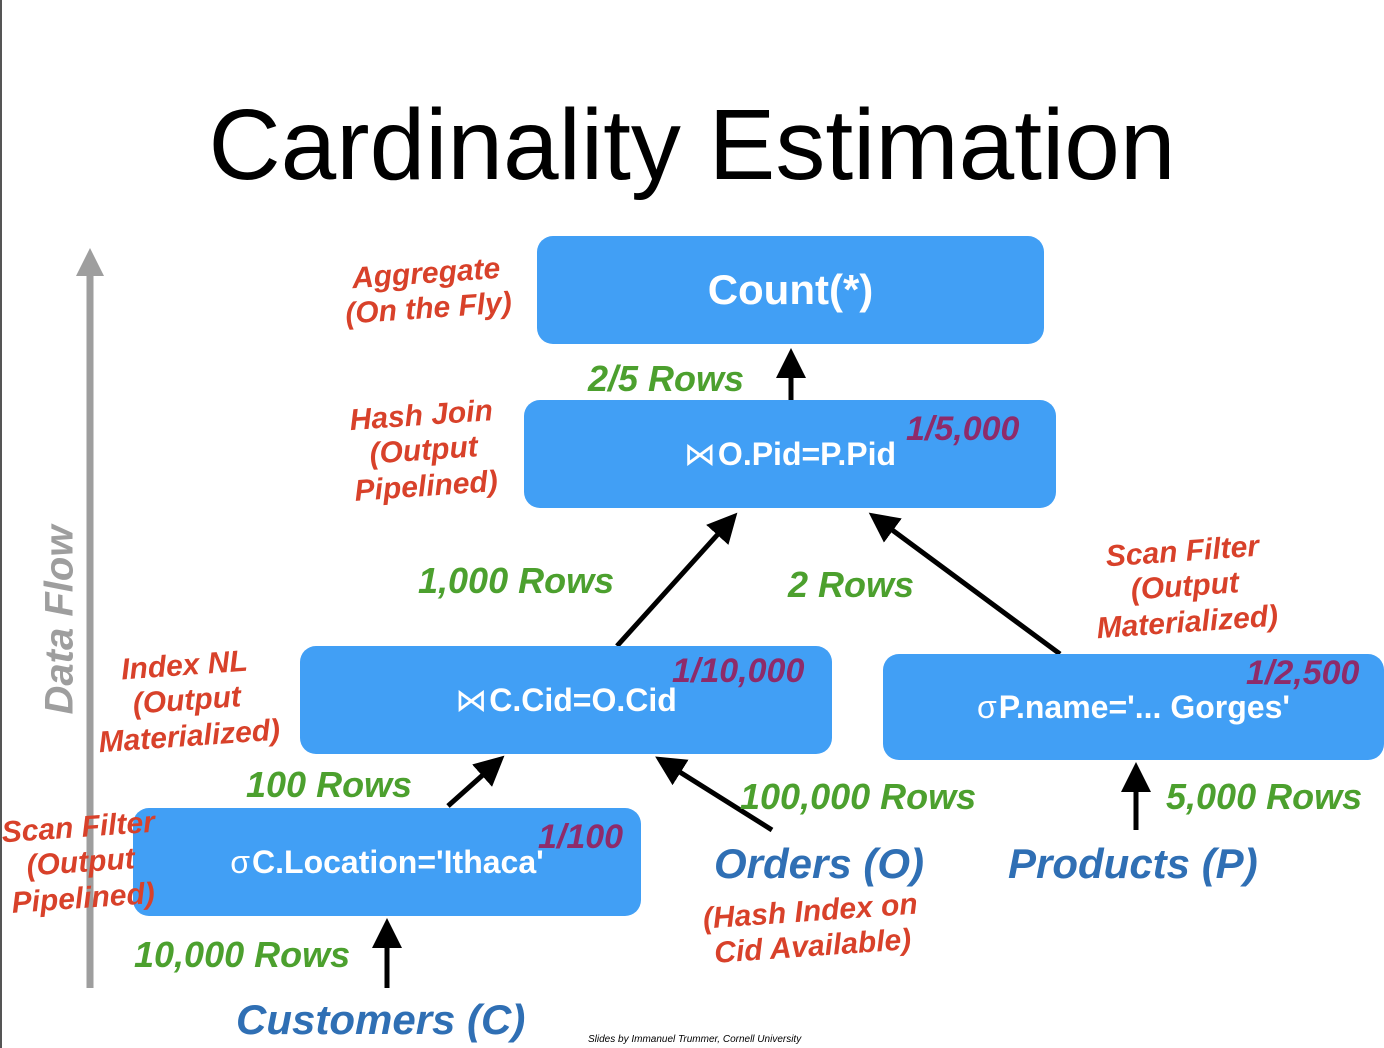  What do you see at coordinates (963, 429) in the screenshot?
I see `join-pid-selectivity: 1/5,000` at bounding box center [963, 429].